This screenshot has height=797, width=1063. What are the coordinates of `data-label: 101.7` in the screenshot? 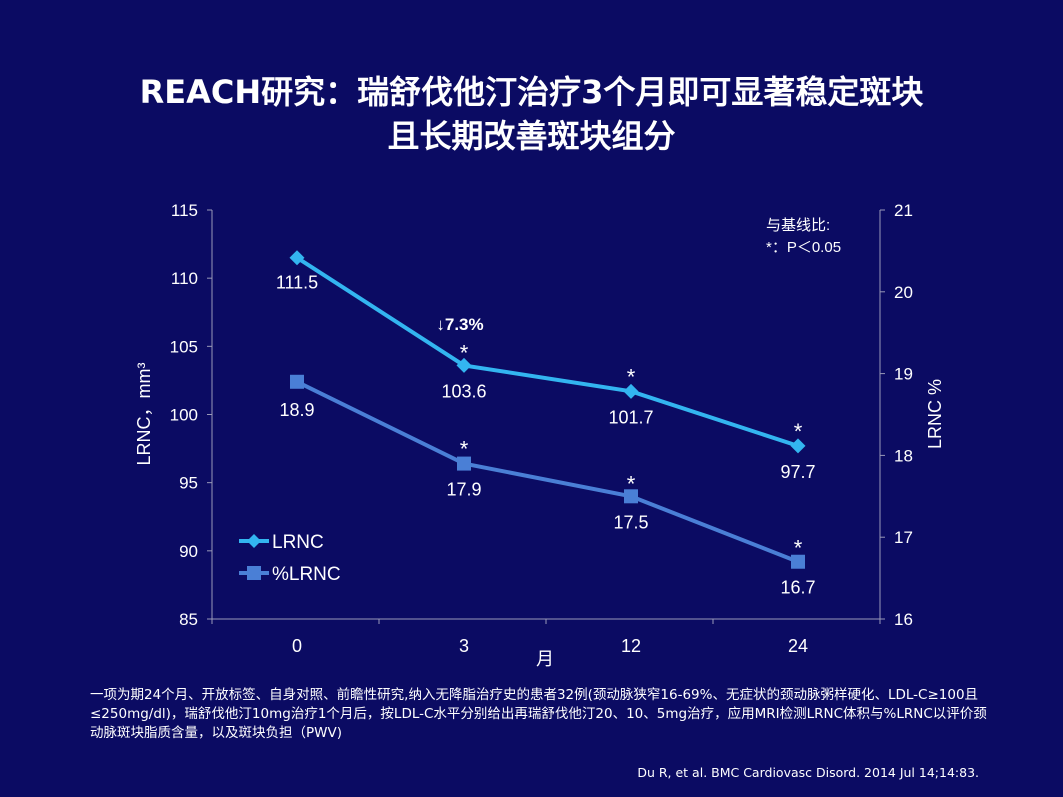 It's located at (630, 417).